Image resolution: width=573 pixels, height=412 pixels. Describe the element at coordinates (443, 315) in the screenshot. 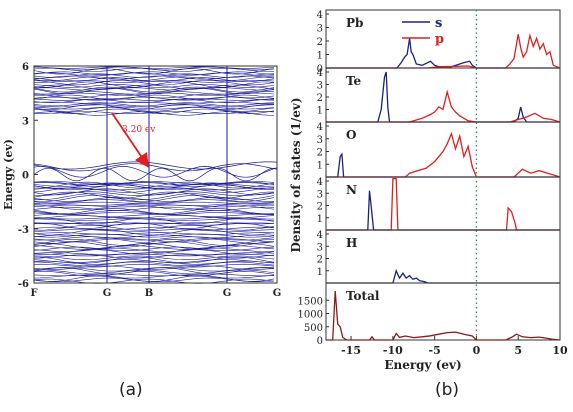

I see `dos-series-total` at that location.